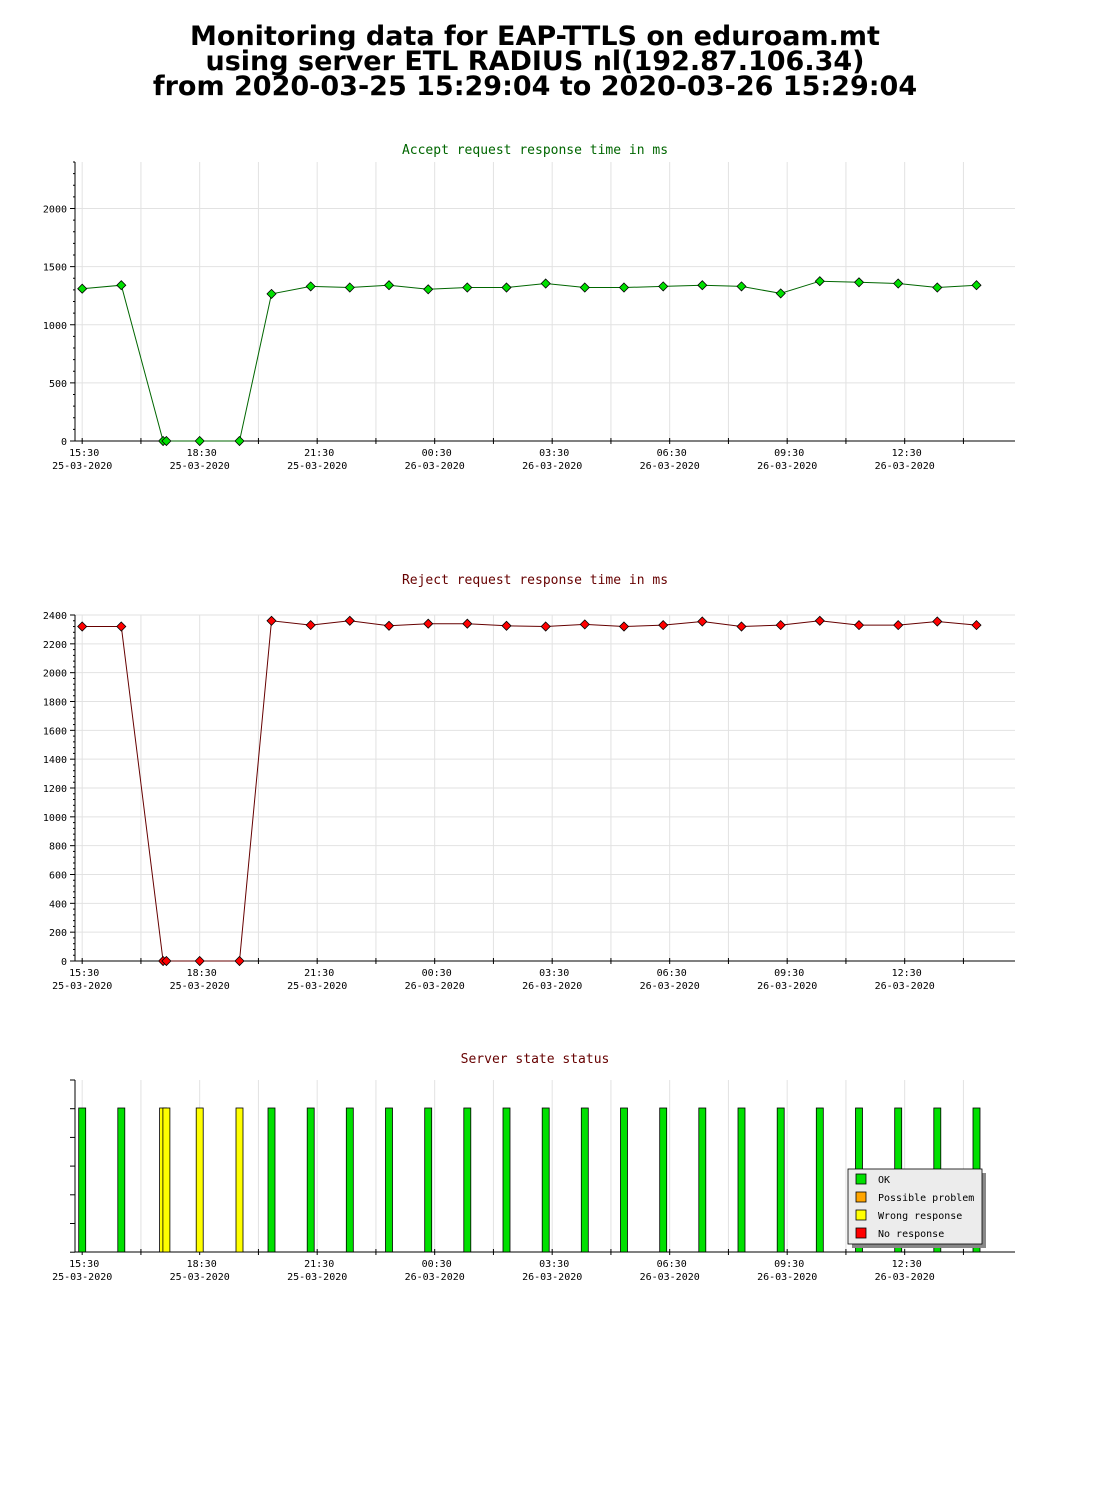 This screenshot has height=1500, width=1100. Describe the element at coordinates (58, 904) in the screenshot. I see `y-tick-label: 400` at that location.